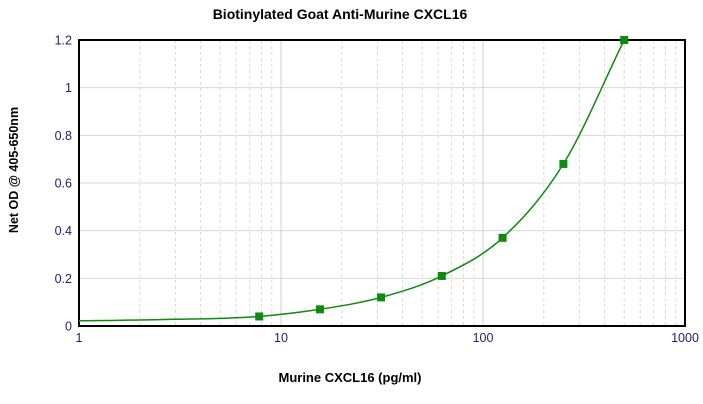  What do you see at coordinates (68, 327) in the screenshot?
I see `y-tick-label: 0` at bounding box center [68, 327].